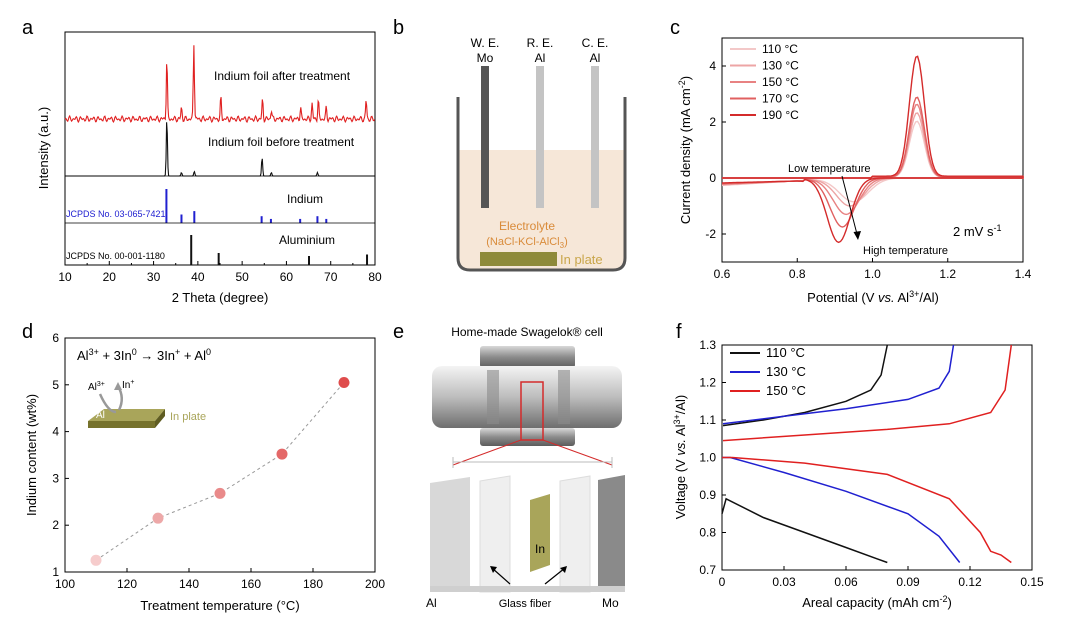 This screenshot has height=620, width=1080. Describe the element at coordinates (522, 242) in the screenshot. I see `electrolyte-comp-main: (NaCl-KCl-AlCl` at that location.